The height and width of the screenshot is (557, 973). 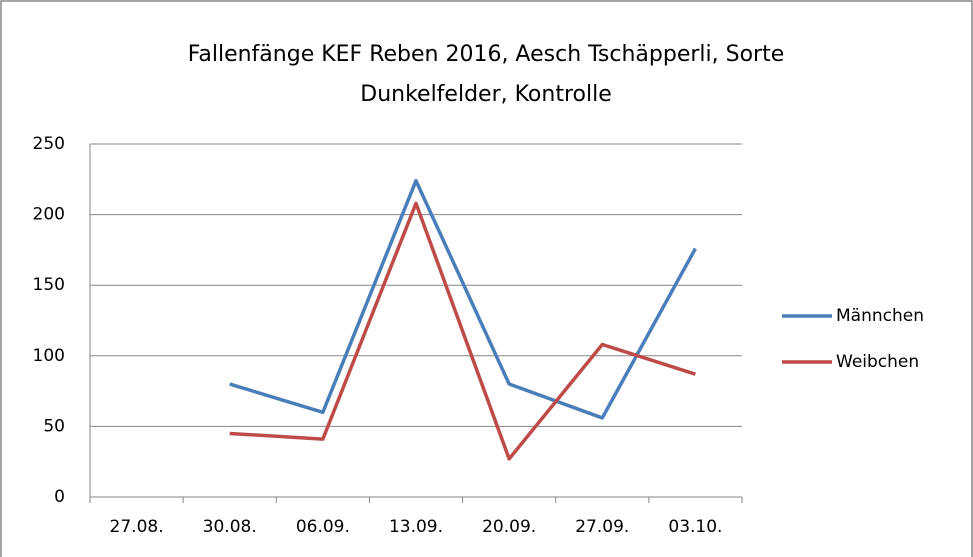 What do you see at coordinates (49, 285) in the screenshot?
I see `y-tick-label: 150` at bounding box center [49, 285].